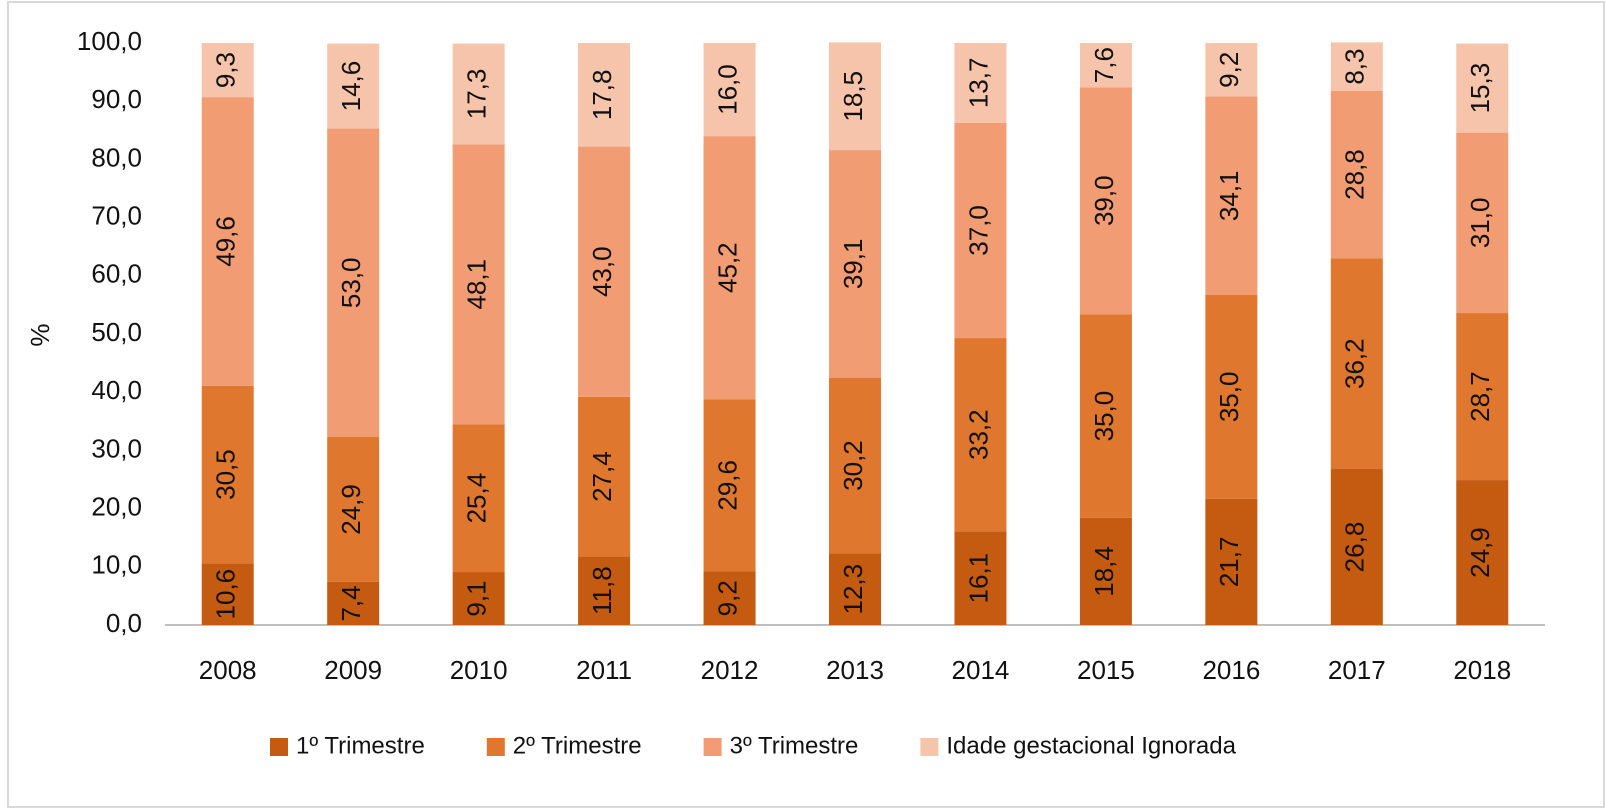  I want to click on x-tick-label: 2009, so click(353, 670).